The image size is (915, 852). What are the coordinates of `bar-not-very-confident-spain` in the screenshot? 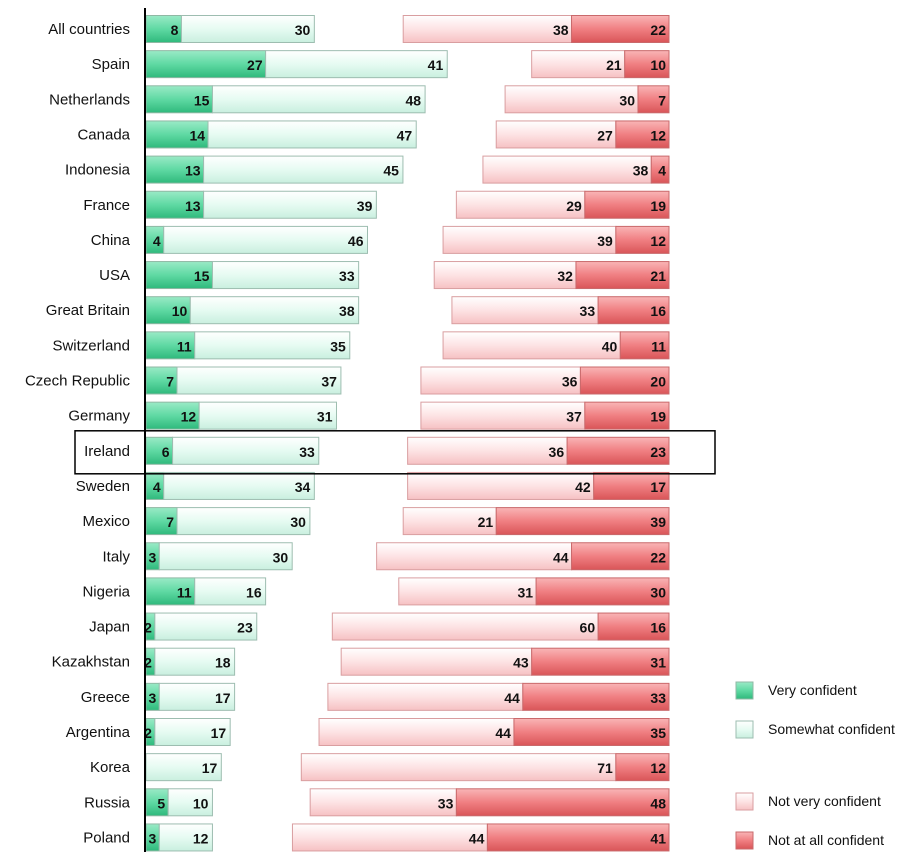 It's located at (578, 64).